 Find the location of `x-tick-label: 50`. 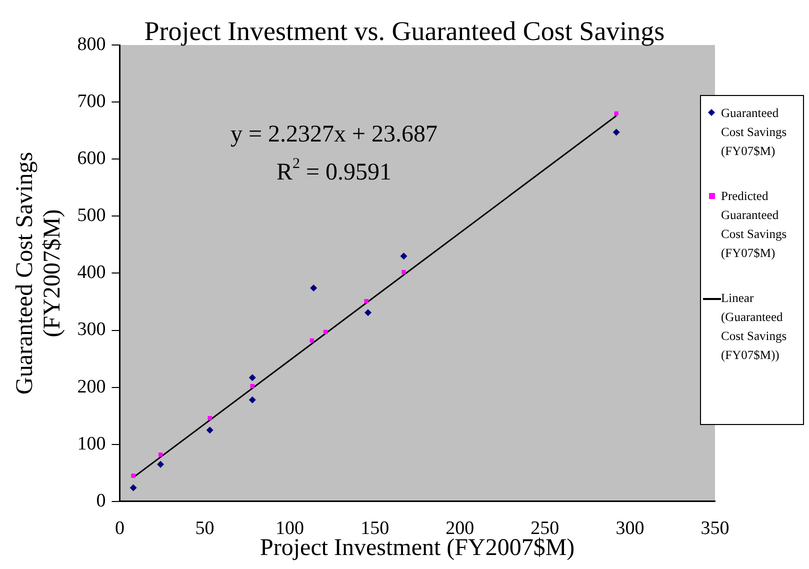

x-tick-label: 50 is located at coordinates (204, 528).